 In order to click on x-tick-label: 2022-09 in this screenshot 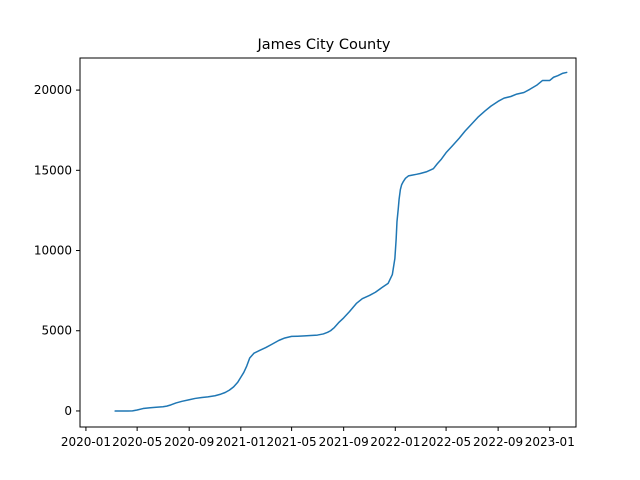, I will do `click(498, 442)`.